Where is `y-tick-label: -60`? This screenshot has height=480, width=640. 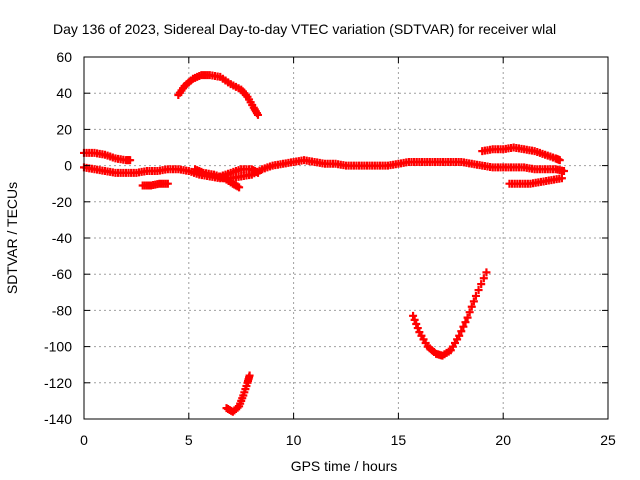
y-tick-label: -60 is located at coordinates (62, 274).